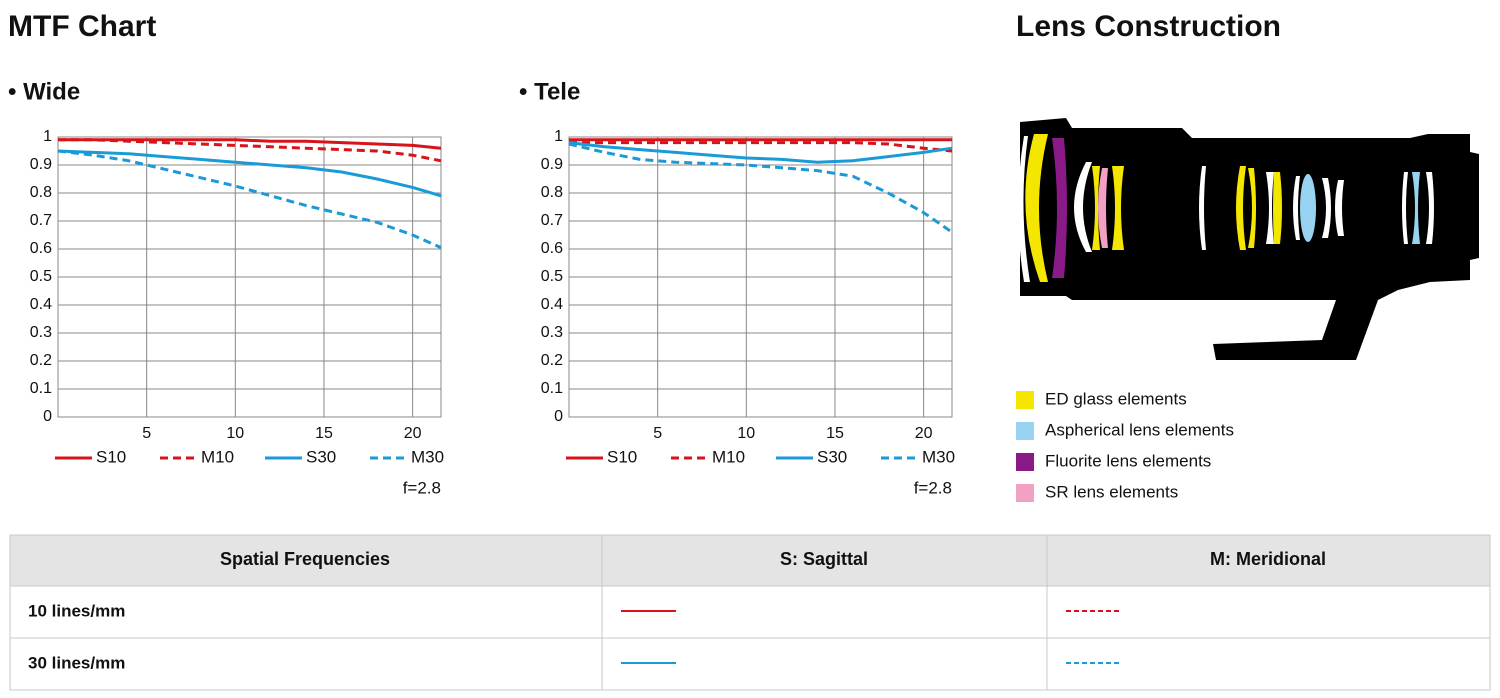 The height and width of the screenshot is (698, 1500). Describe the element at coordinates (549, 91) in the screenshot. I see `chart-title: • Tele` at that location.